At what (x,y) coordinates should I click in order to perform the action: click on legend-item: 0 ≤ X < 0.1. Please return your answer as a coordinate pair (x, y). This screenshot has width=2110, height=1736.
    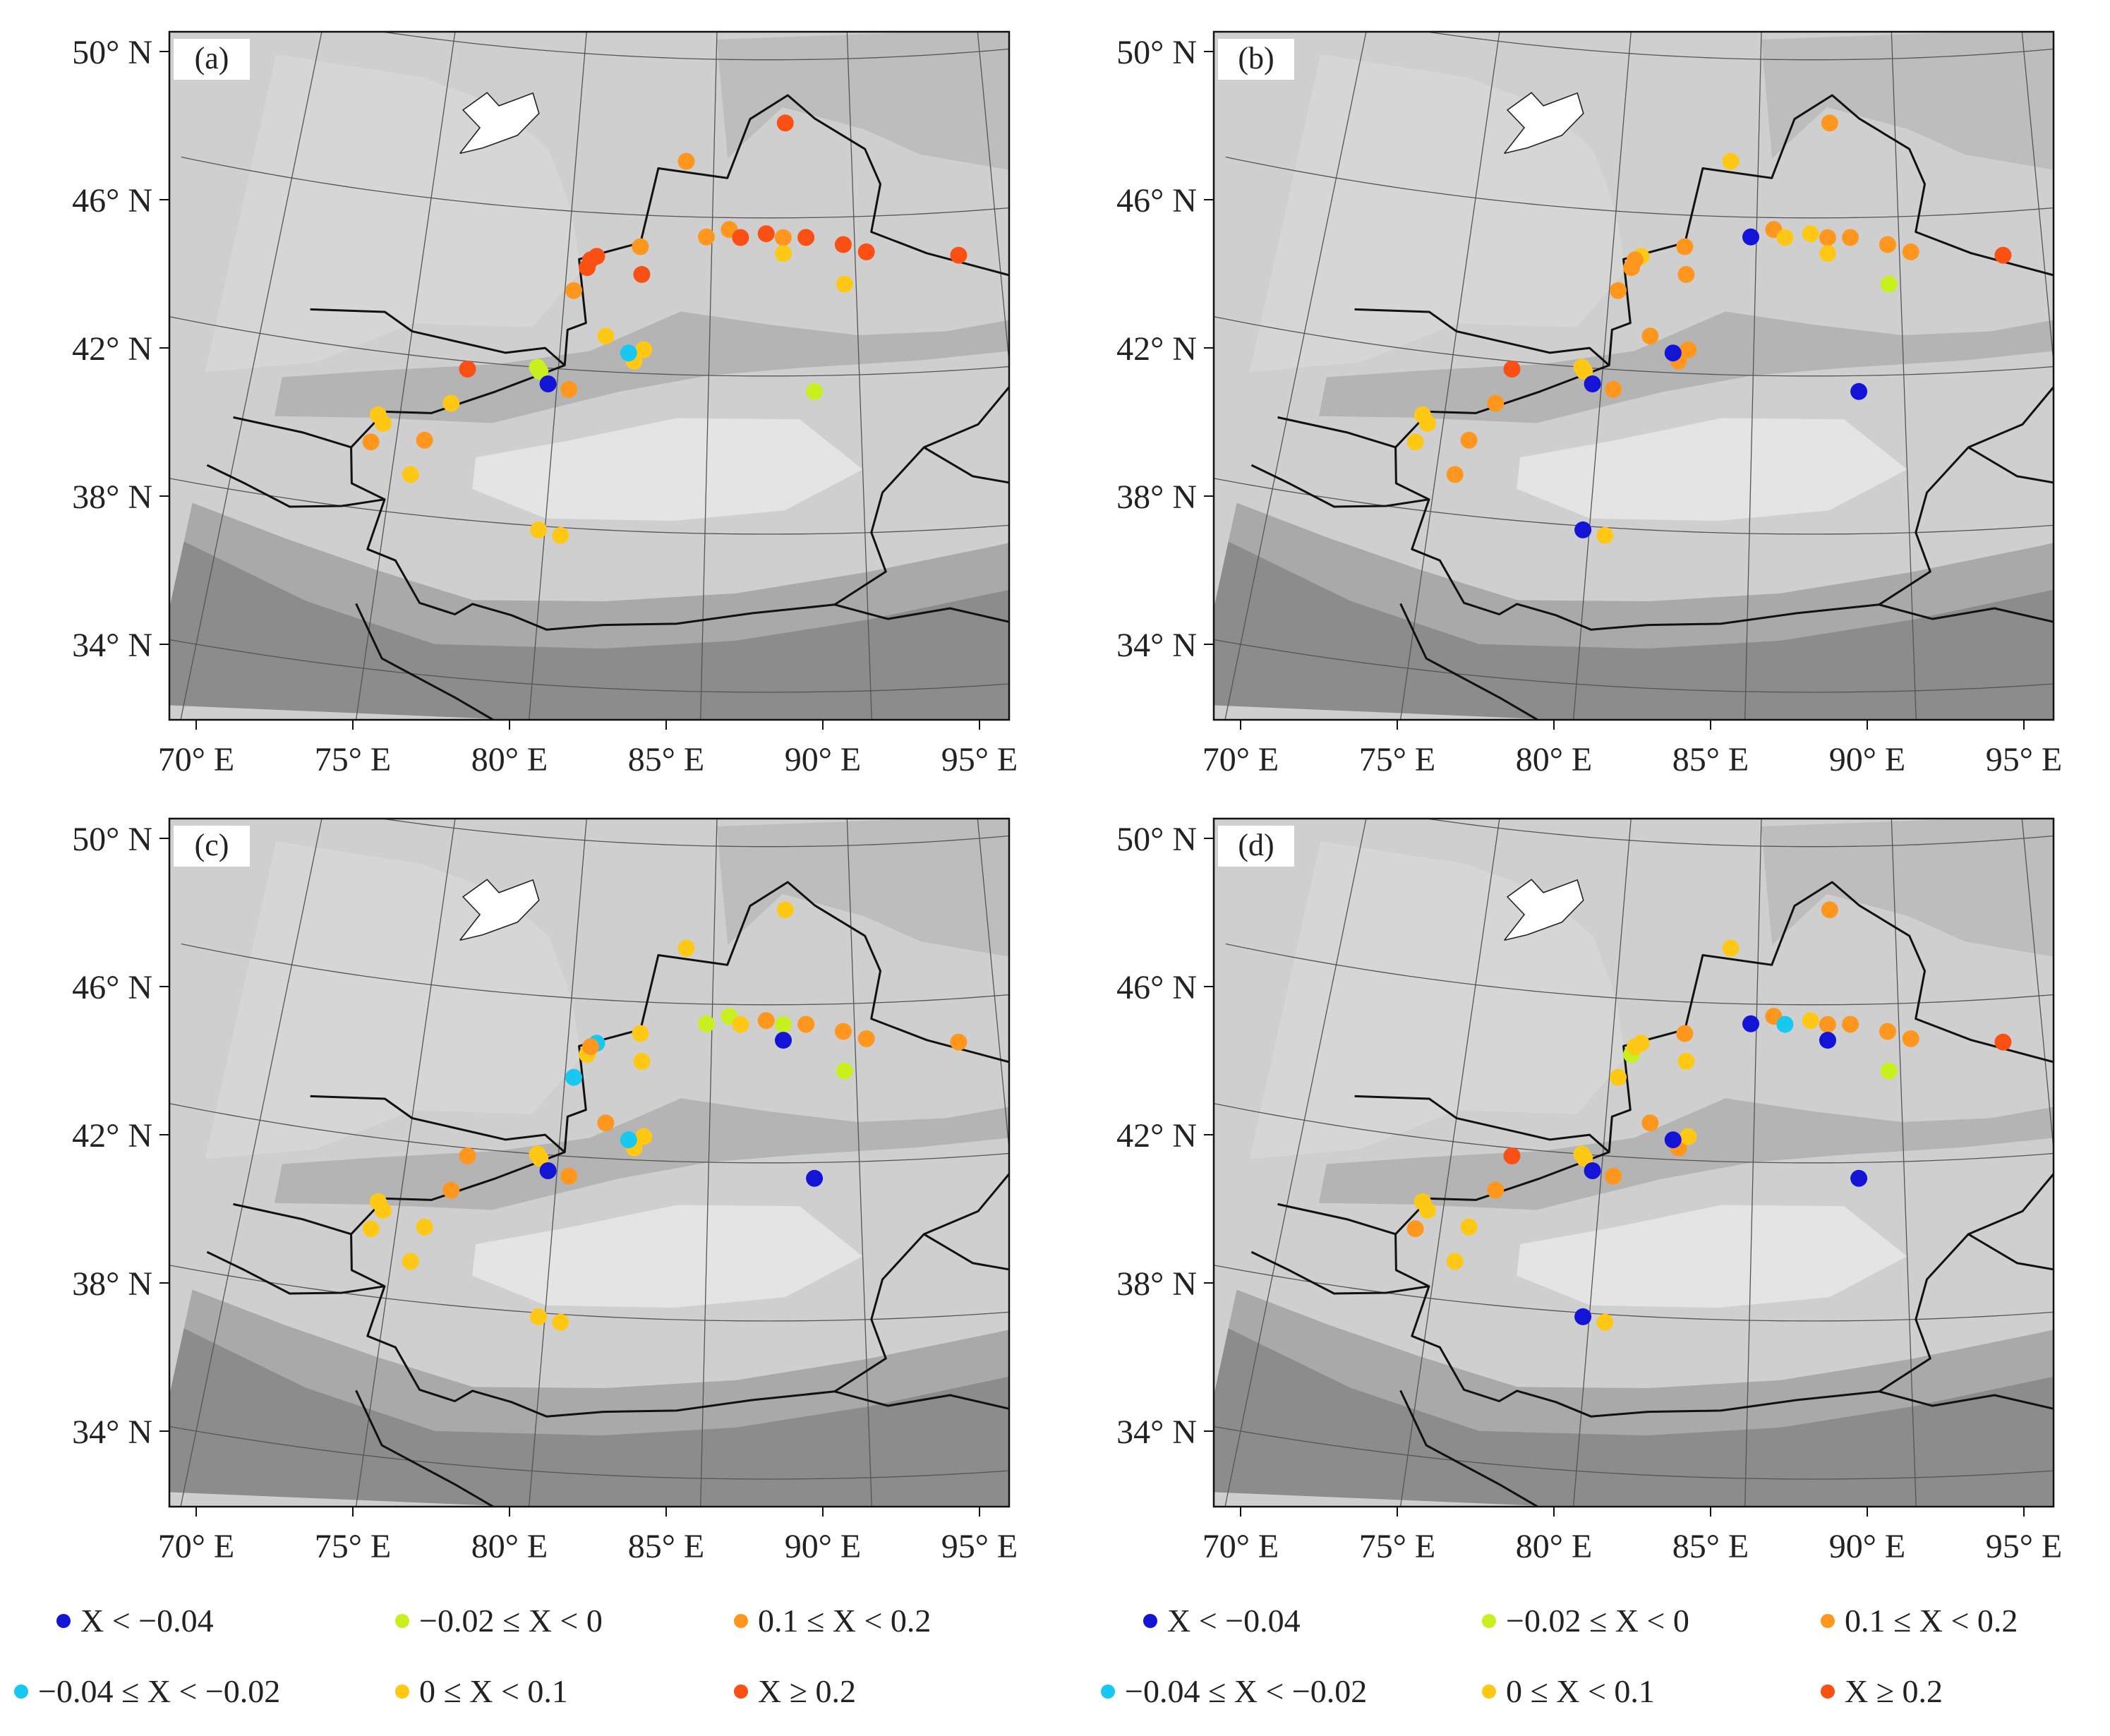
    Looking at the image, I should click on (481, 1691).